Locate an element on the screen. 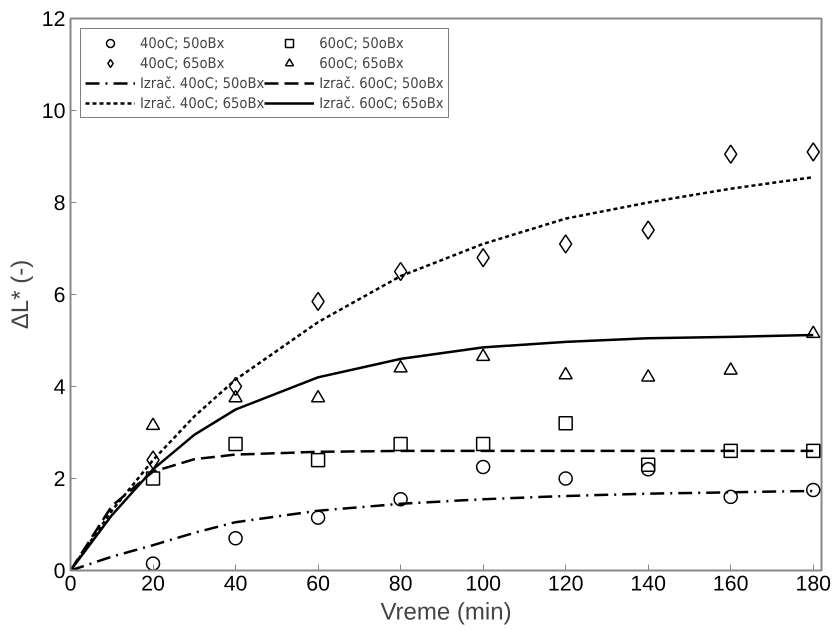  x-tick-label: 180 is located at coordinates (813, 584).